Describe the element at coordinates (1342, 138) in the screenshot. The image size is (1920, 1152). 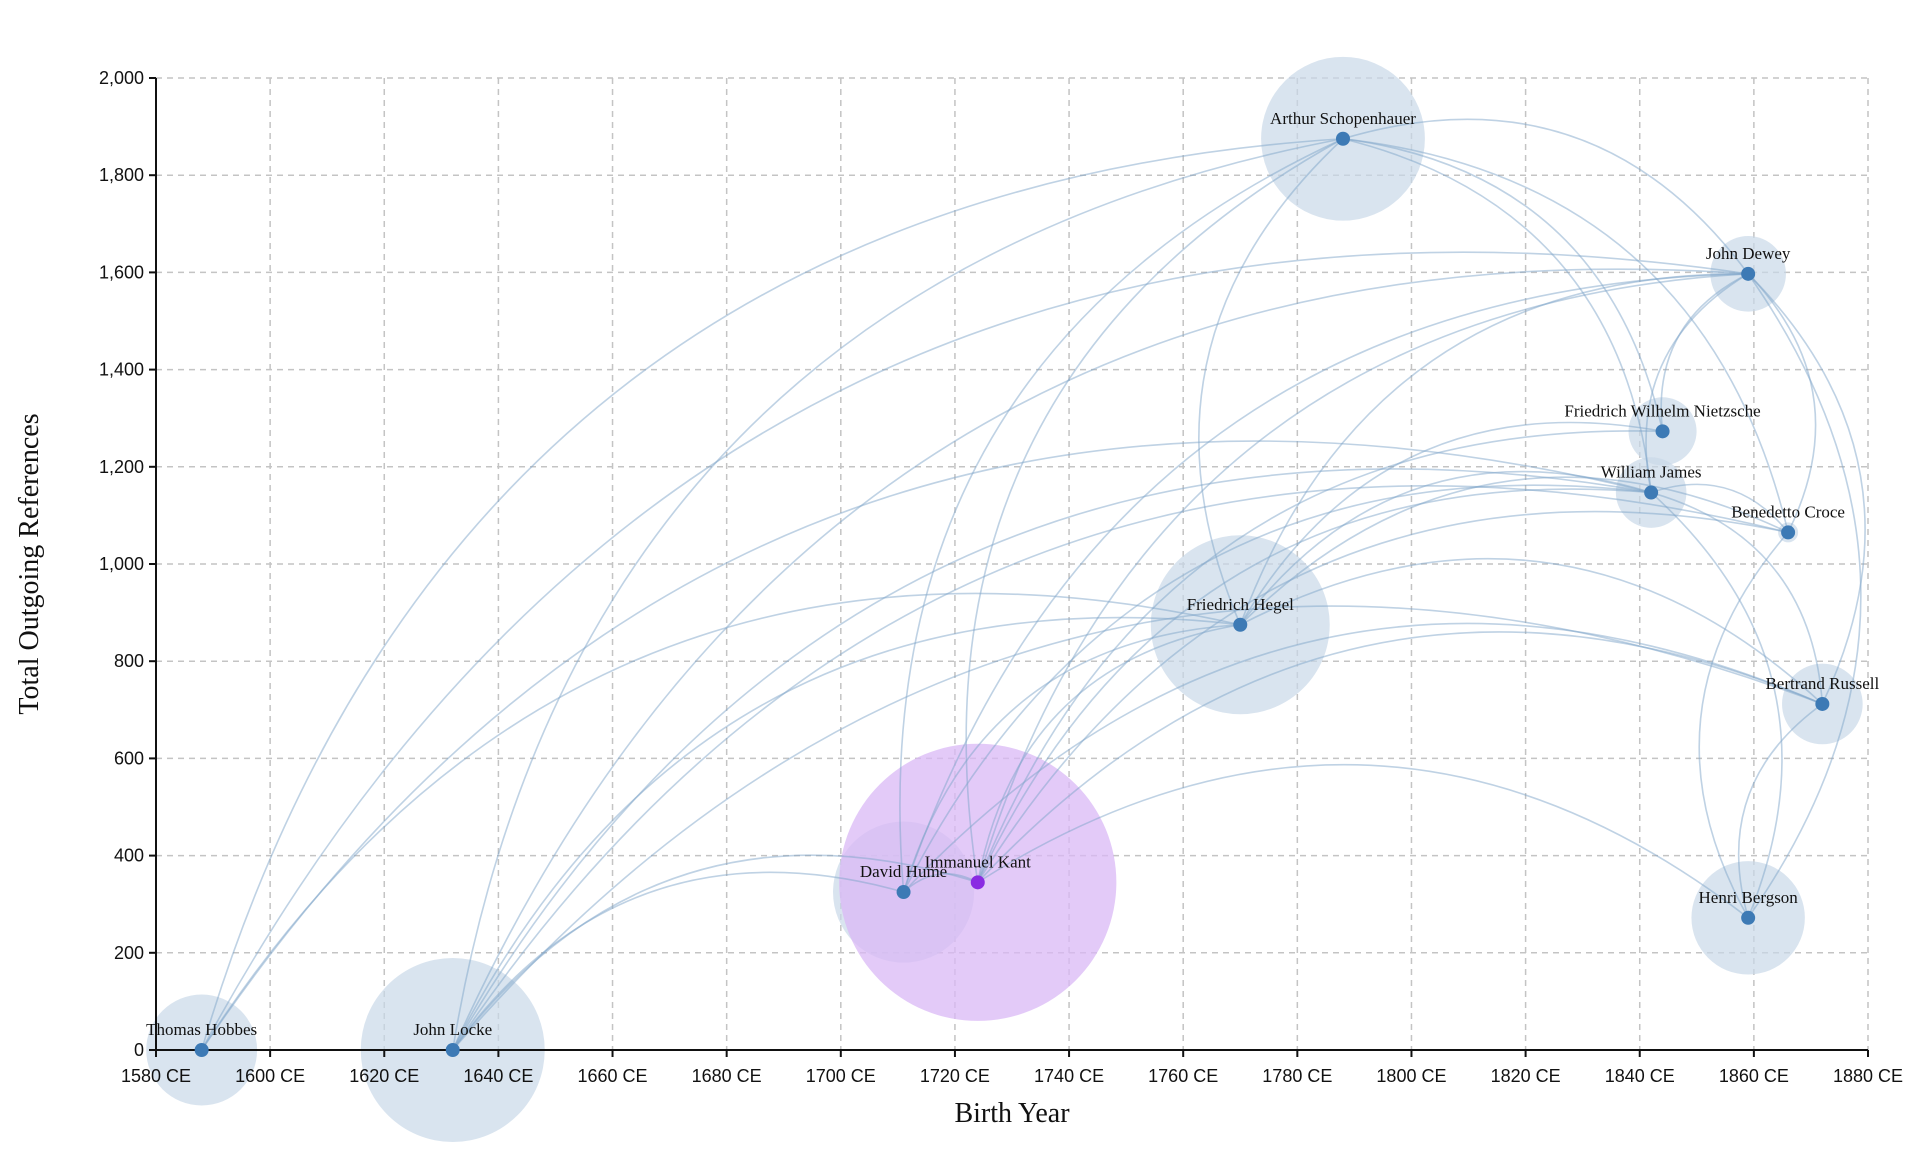
I see `node-point-arthur-schopenhauer` at that location.